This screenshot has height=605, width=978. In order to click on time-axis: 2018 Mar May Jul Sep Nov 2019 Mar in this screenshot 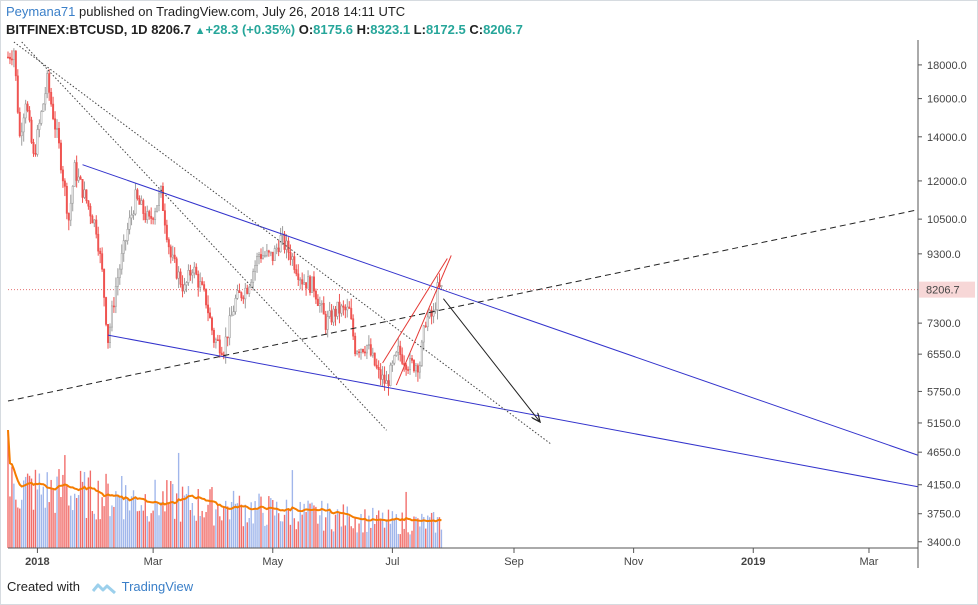, I will do `click(463, 557)`.